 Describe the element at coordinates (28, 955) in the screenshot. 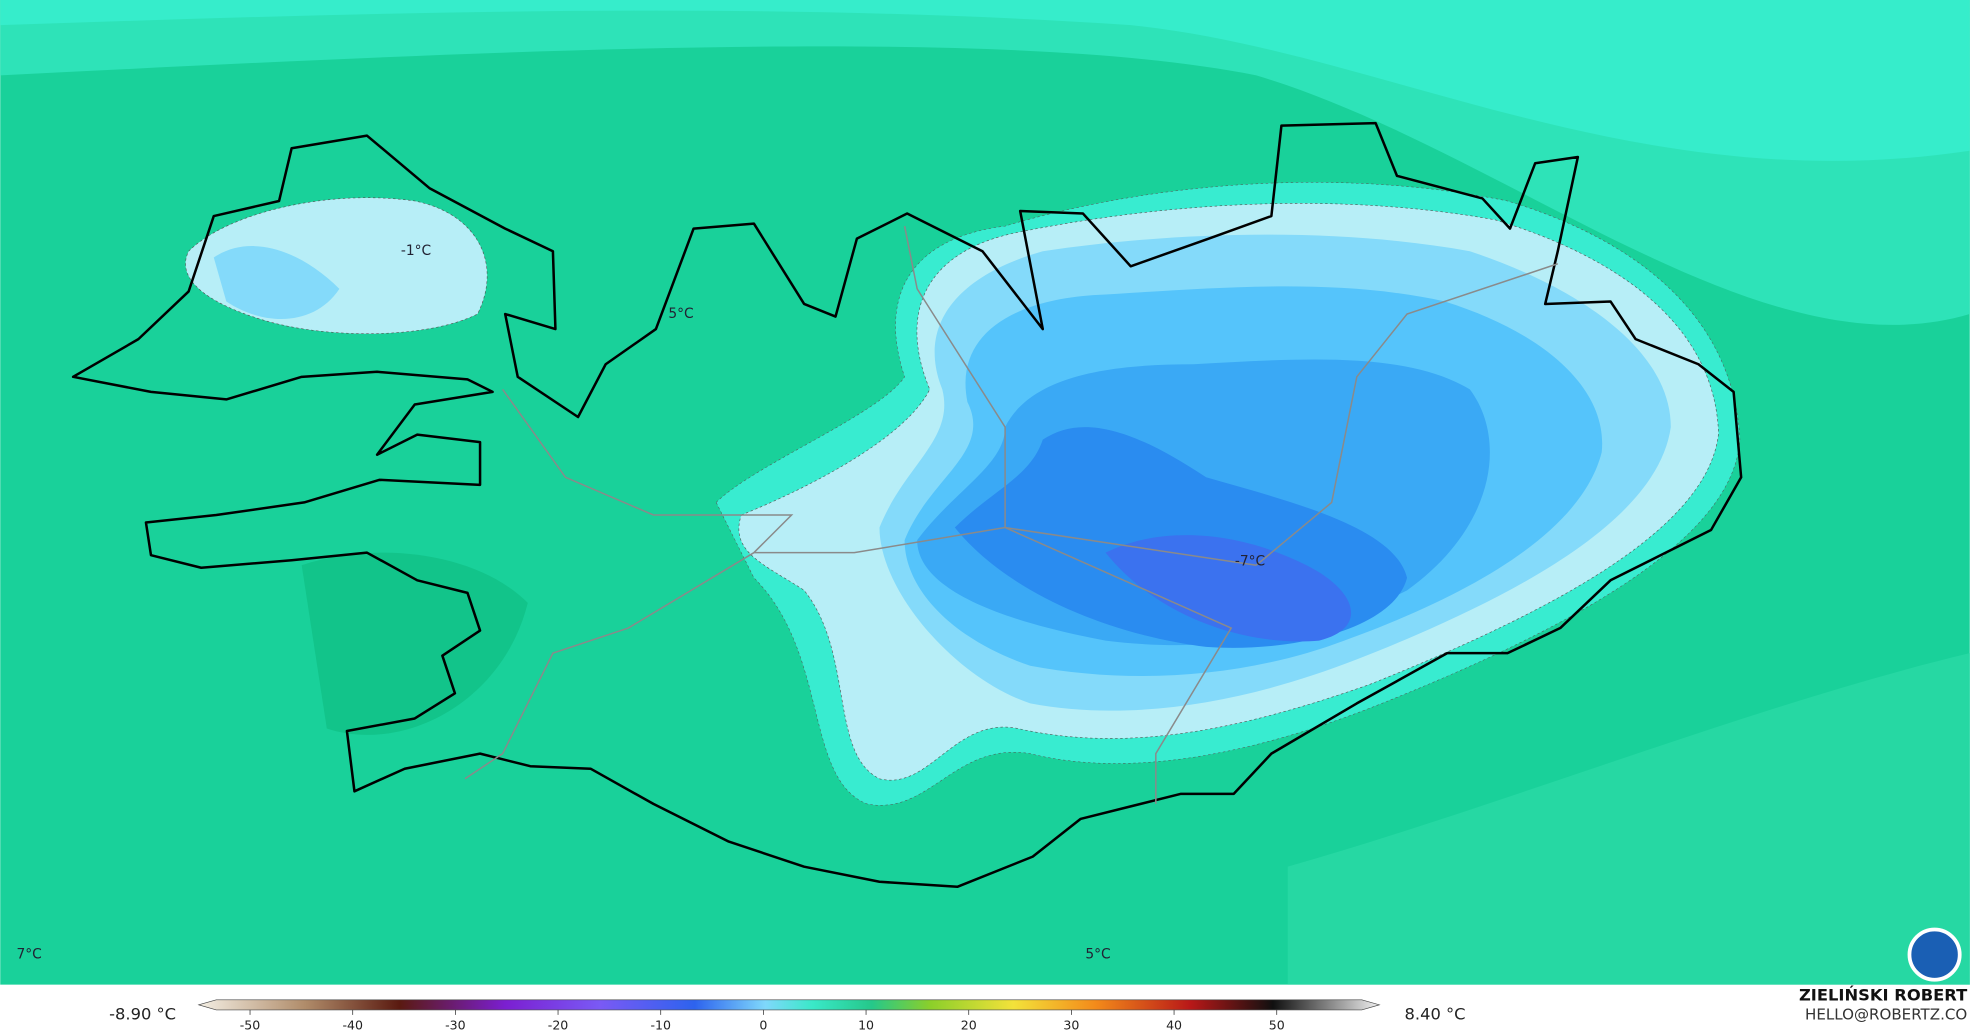

I see `map-label: 7°C` at that location.